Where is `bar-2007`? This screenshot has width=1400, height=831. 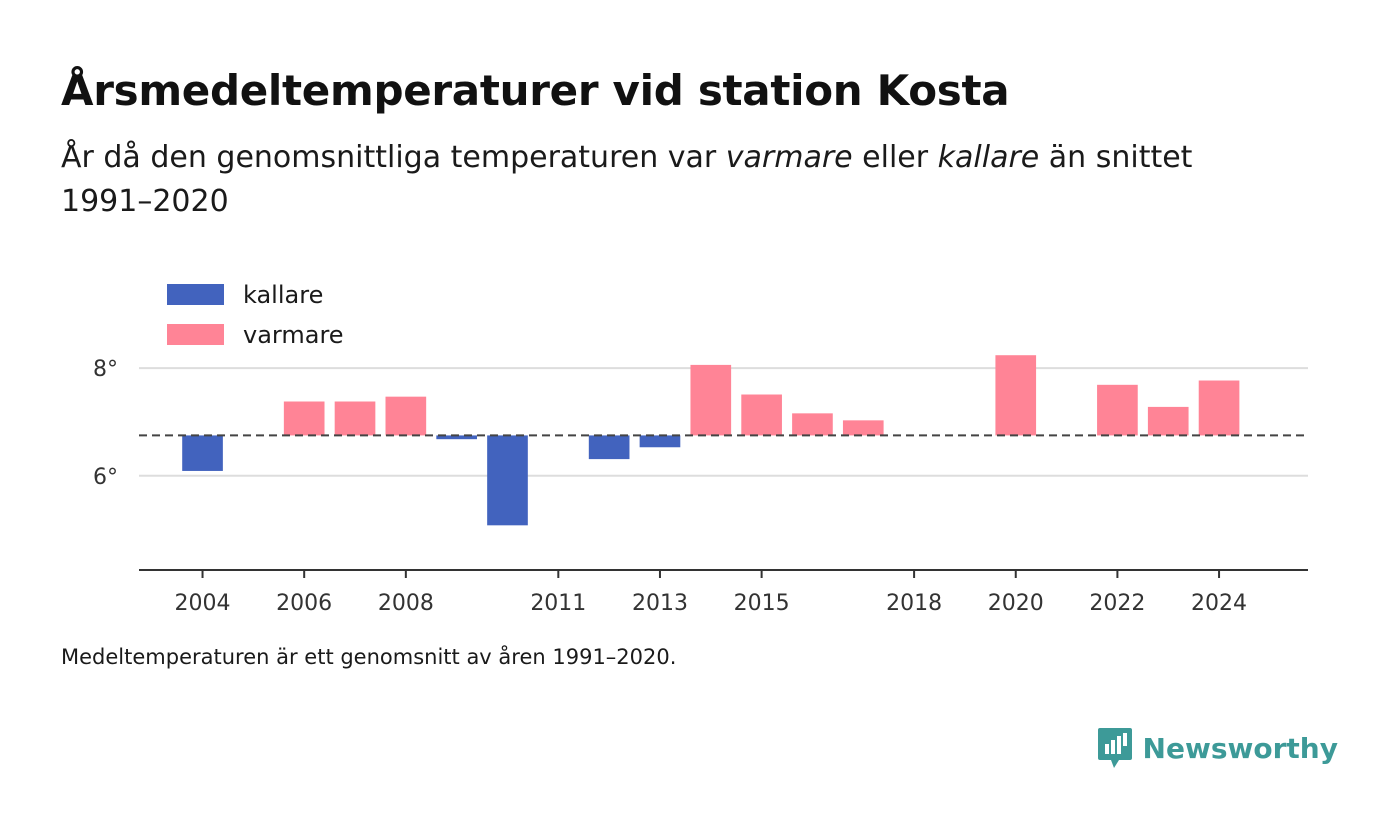
bar-2007 is located at coordinates (355, 418).